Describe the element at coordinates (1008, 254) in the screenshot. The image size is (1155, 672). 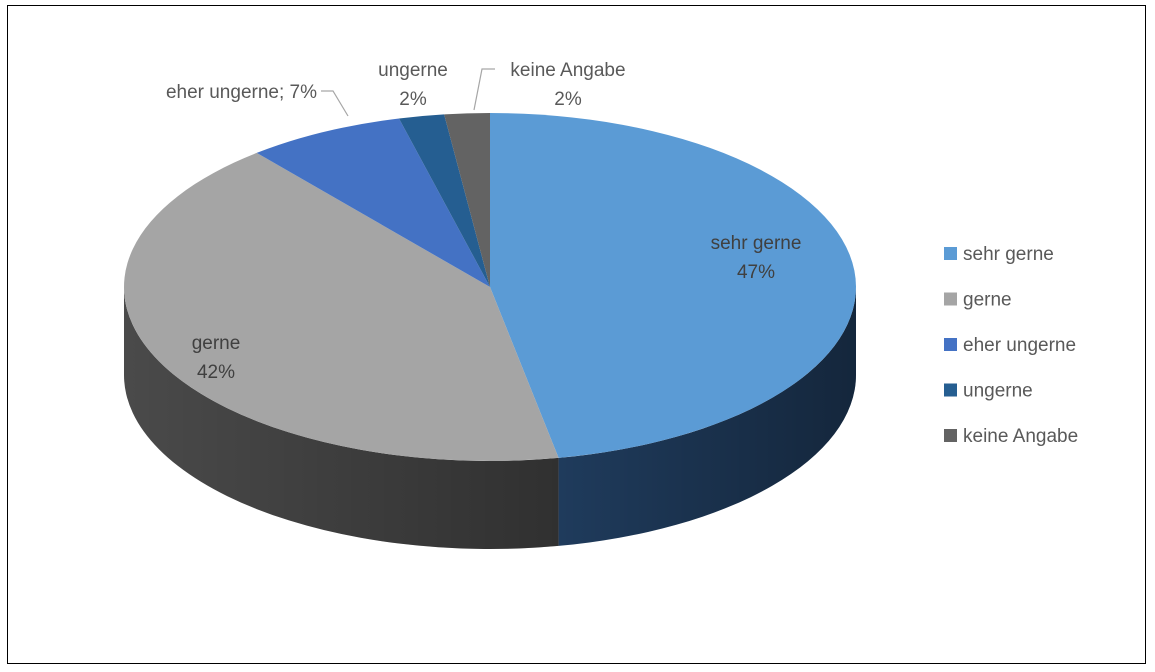
I see `legend-label-sehr-gerne: sehr gerne` at that location.